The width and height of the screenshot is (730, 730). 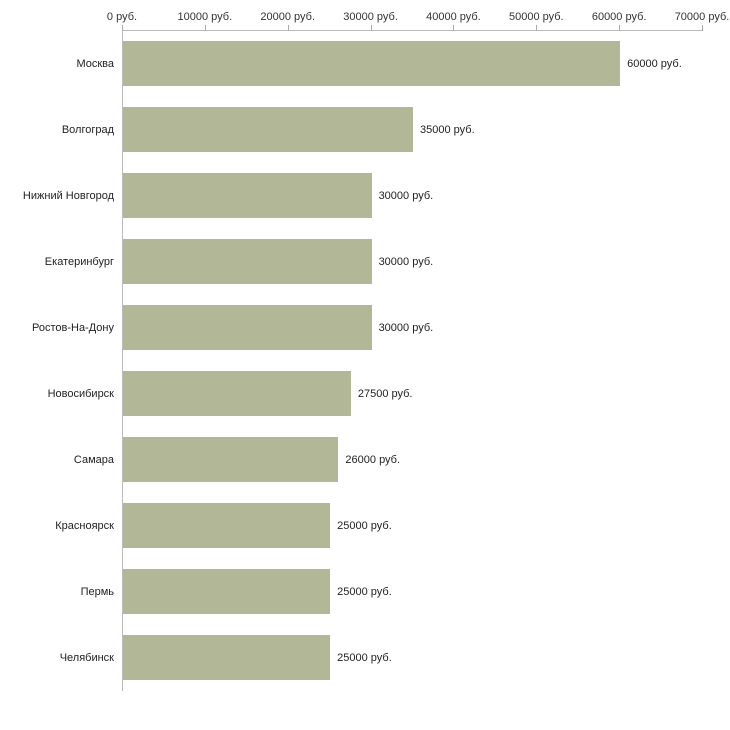 What do you see at coordinates (370, 17) in the screenshot?
I see `x-axis-tick-label: 30000 руб.` at bounding box center [370, 17].